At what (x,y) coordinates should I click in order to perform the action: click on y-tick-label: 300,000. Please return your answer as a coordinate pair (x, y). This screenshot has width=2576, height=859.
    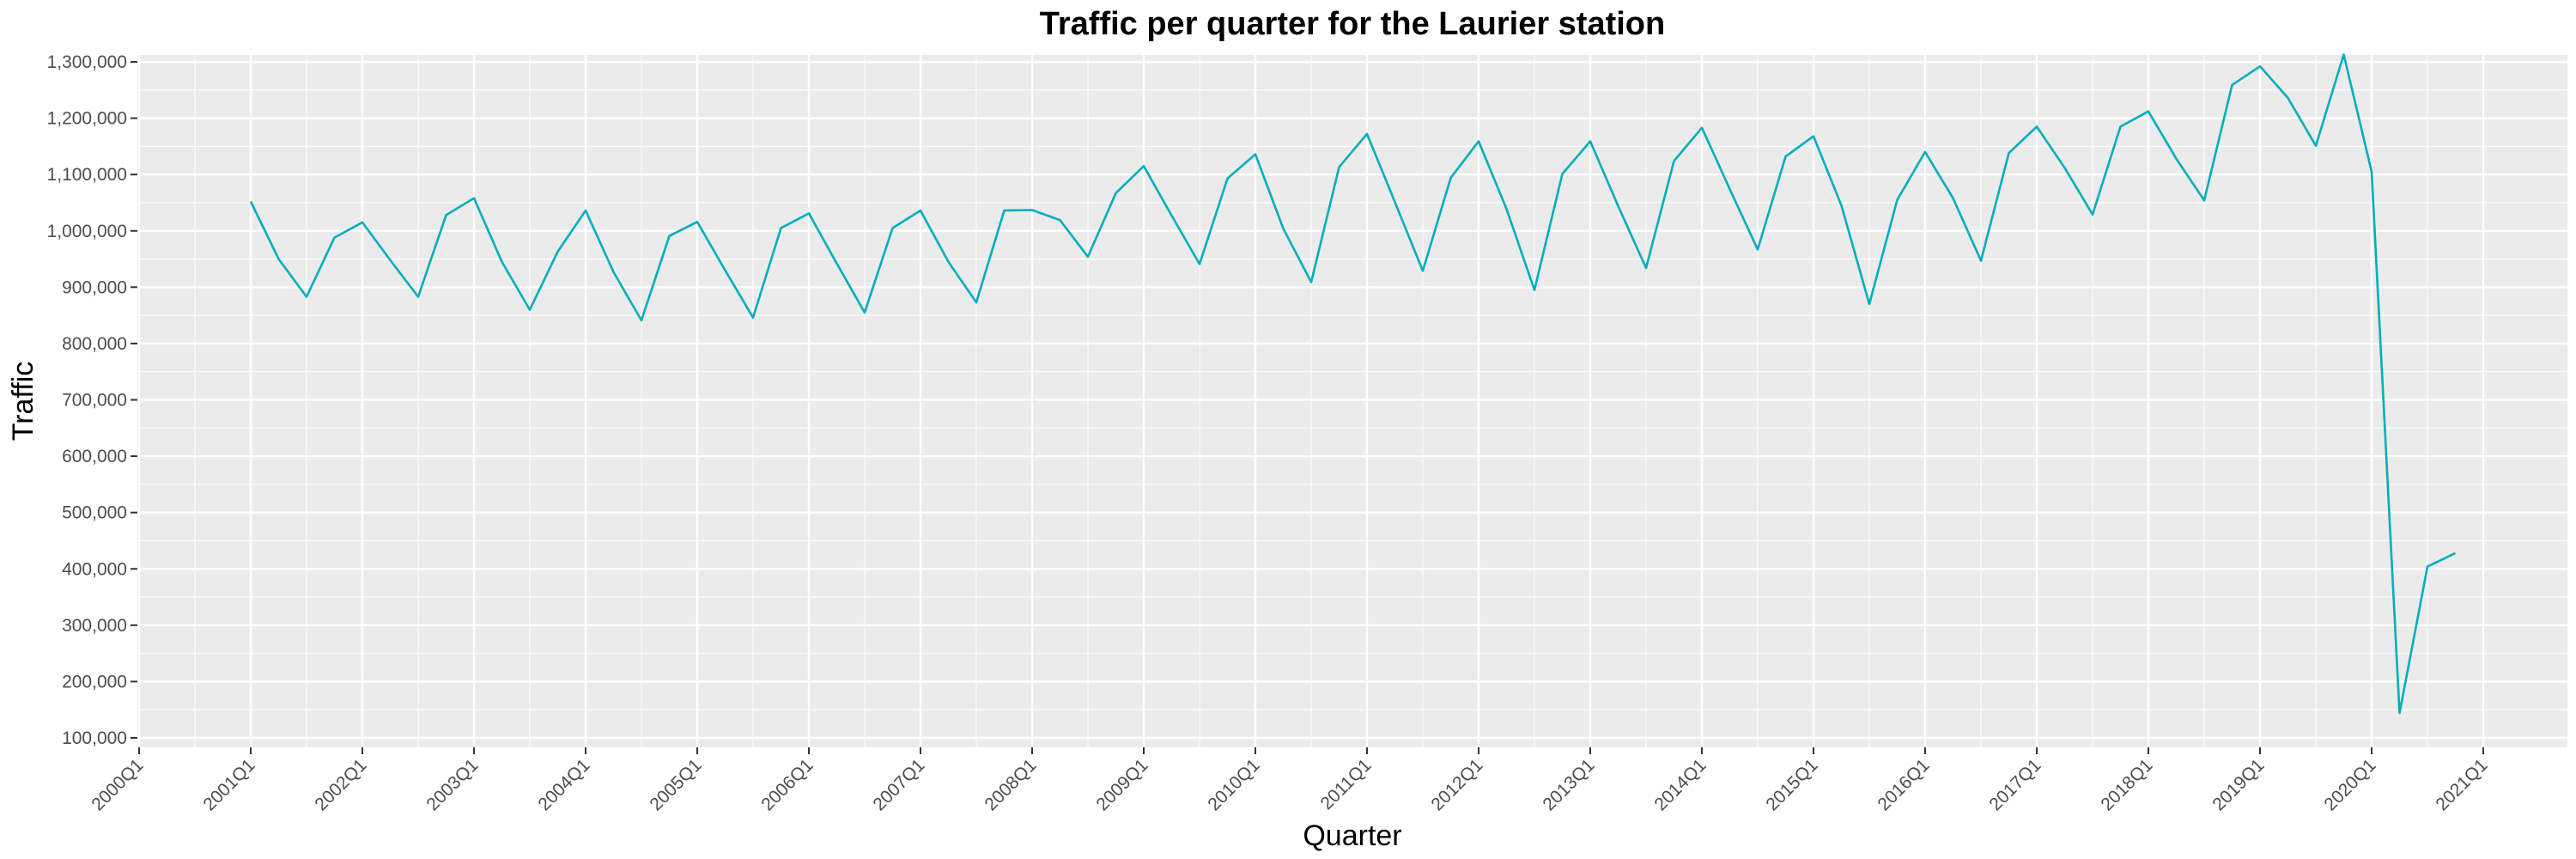
    Looking at the image, I should click on (94, 626).